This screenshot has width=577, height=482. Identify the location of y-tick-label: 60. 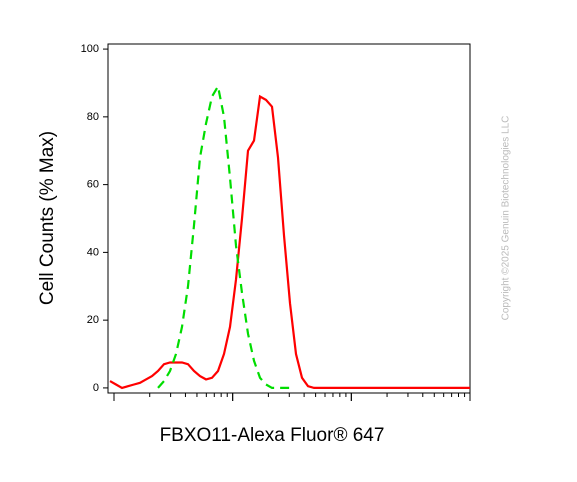
(93, 185).